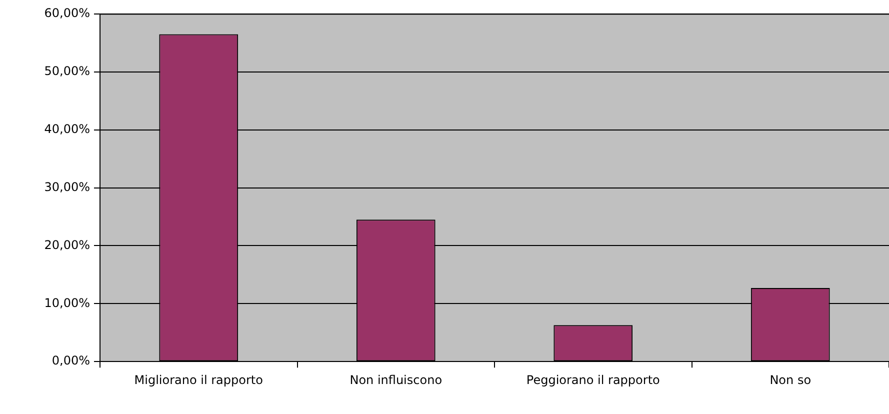 This screenshot has width=889, height=414. Describe the element at coordinates (67, 245) in the screenshot. I see `y-tick-label: 20,00%` at that location.